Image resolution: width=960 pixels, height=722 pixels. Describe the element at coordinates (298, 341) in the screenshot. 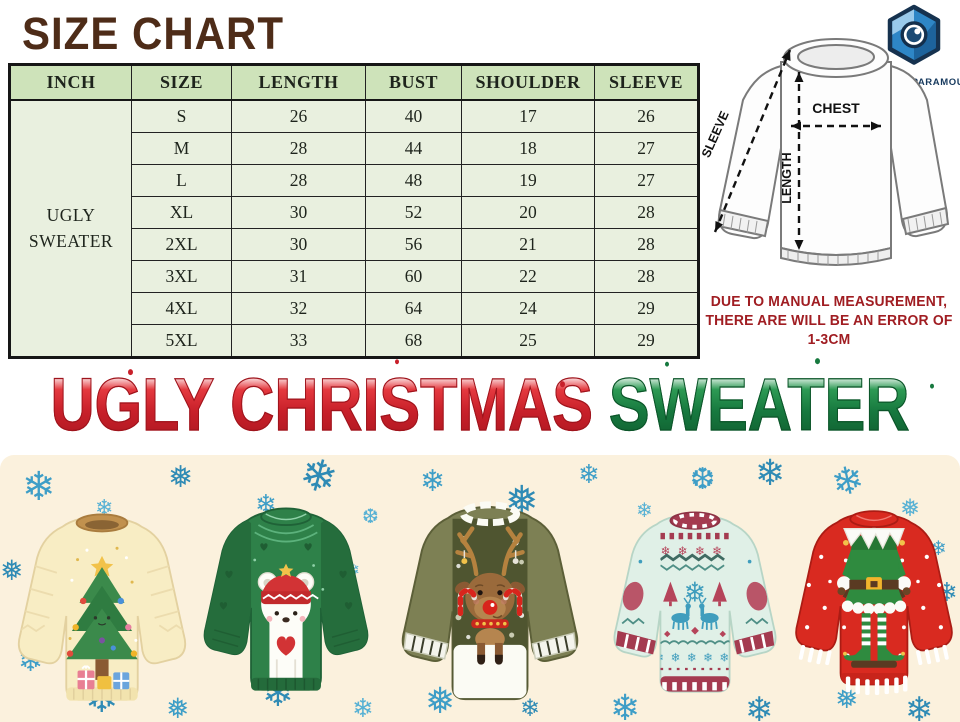

I see `cell-length: 33` at that location.